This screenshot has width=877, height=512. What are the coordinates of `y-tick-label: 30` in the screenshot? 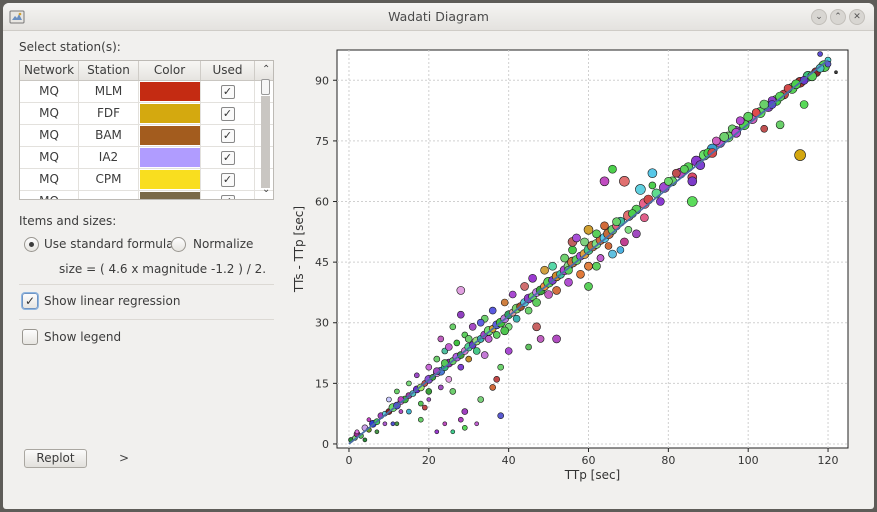 It's located at (322, 323).